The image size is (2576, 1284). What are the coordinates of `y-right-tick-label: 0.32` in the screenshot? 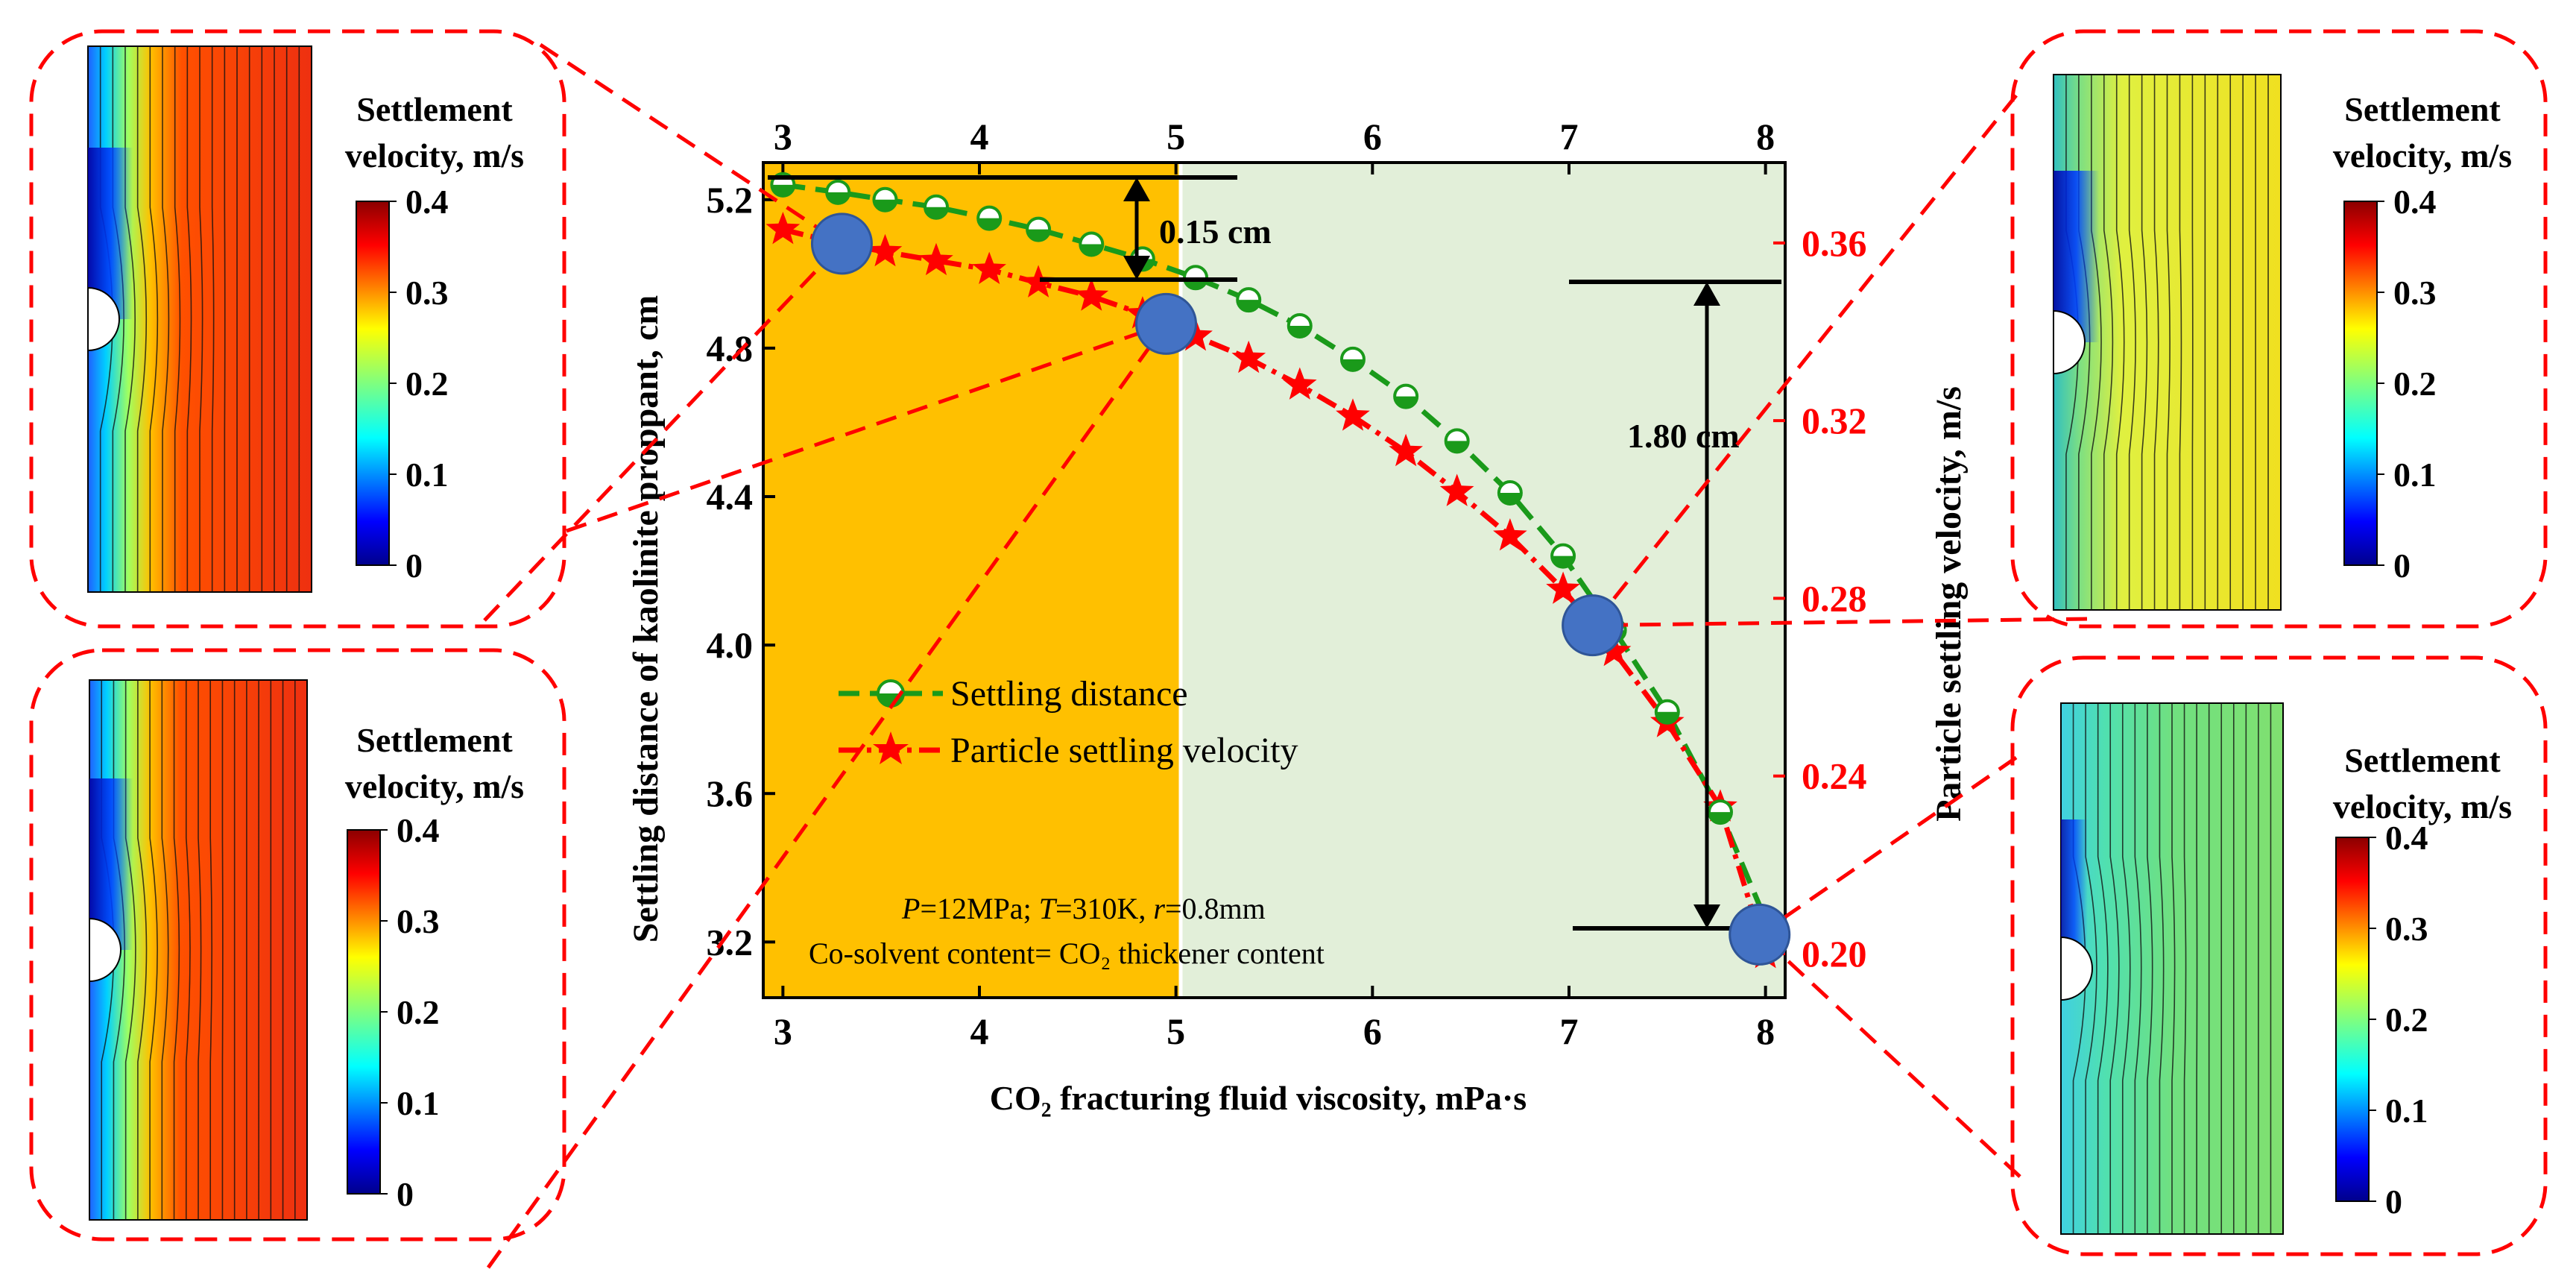 It's located at (1835, 420).